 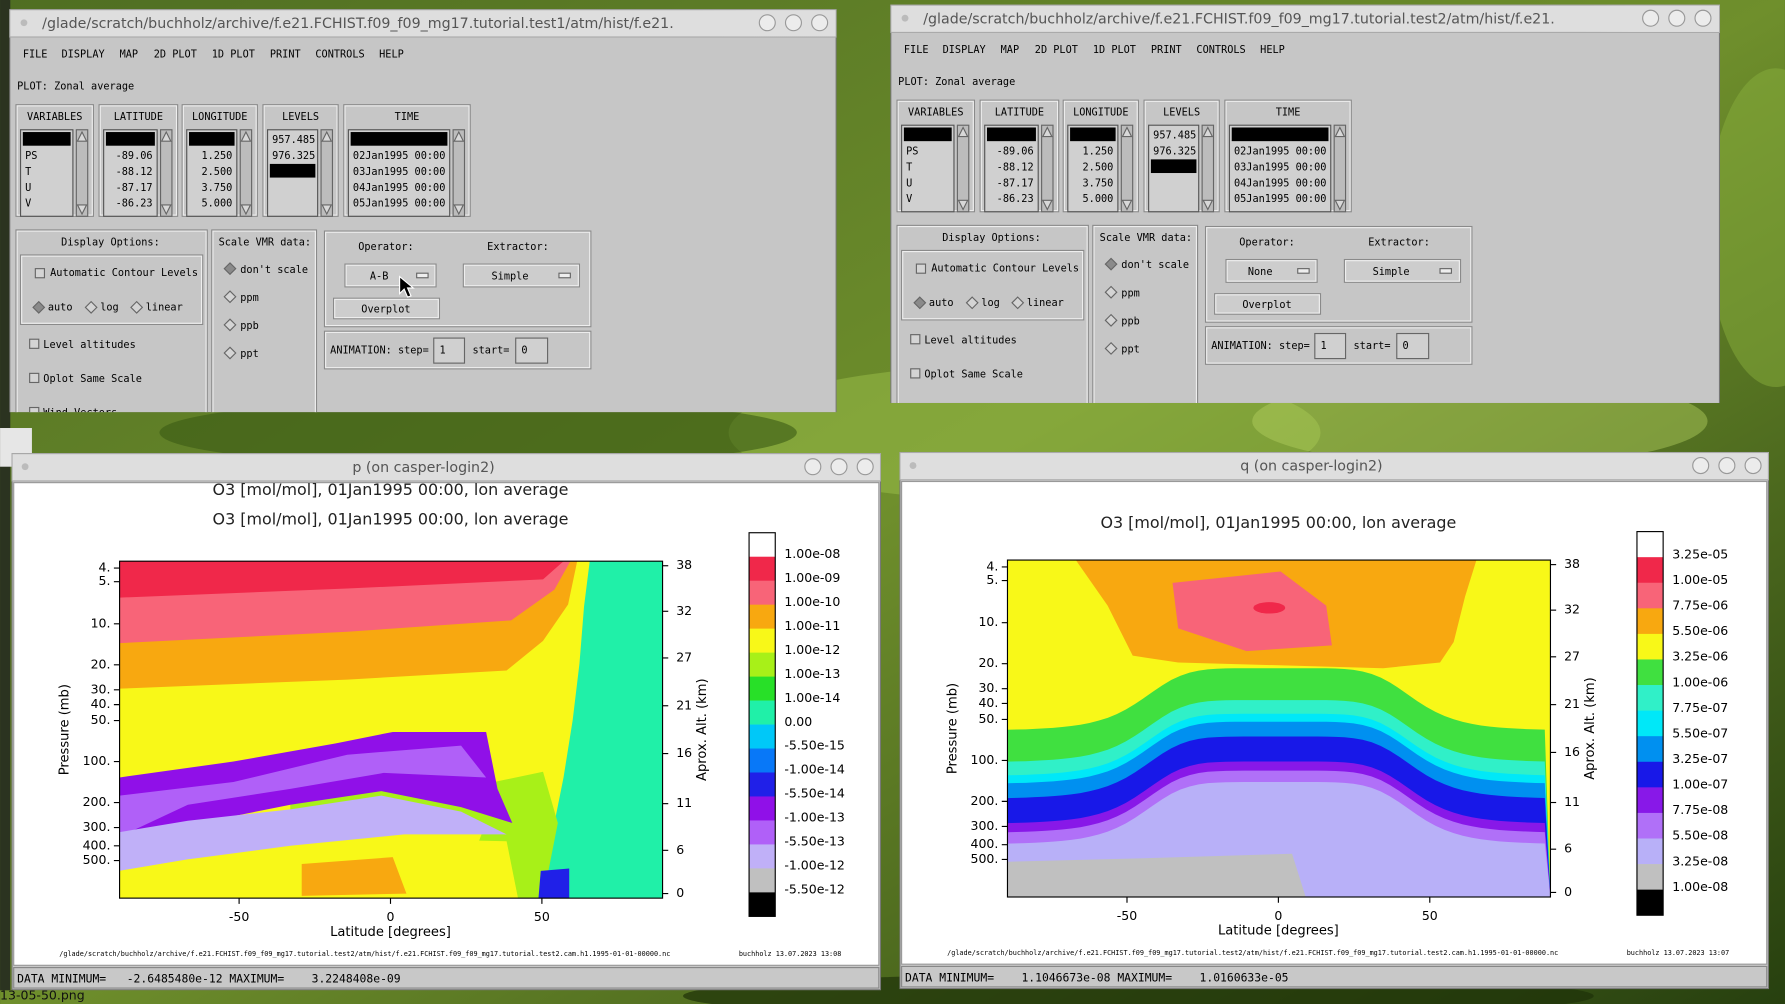 What do you see at coordinates (1174, 135) in the screenshot?
I see `list-item: 957.485` at bounding box center [1174, 135].